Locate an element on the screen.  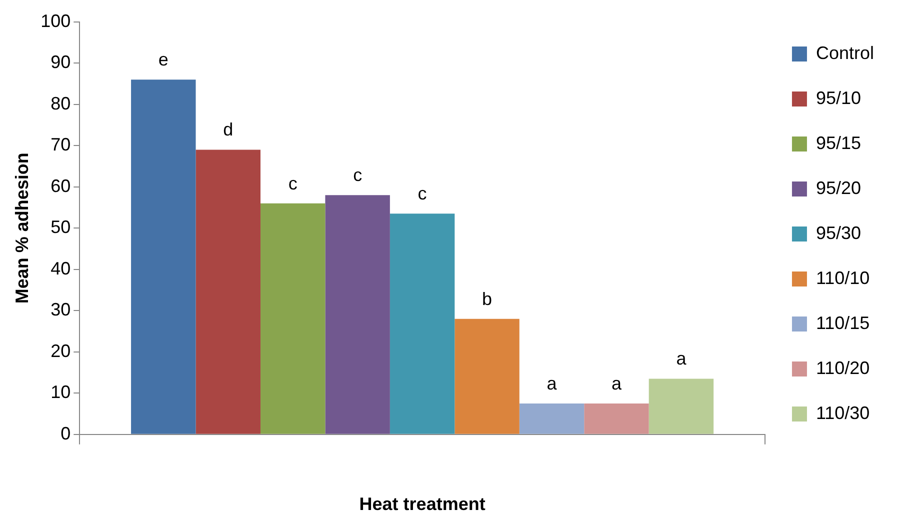
legend-label: Control is located at coordinates (845, 52).